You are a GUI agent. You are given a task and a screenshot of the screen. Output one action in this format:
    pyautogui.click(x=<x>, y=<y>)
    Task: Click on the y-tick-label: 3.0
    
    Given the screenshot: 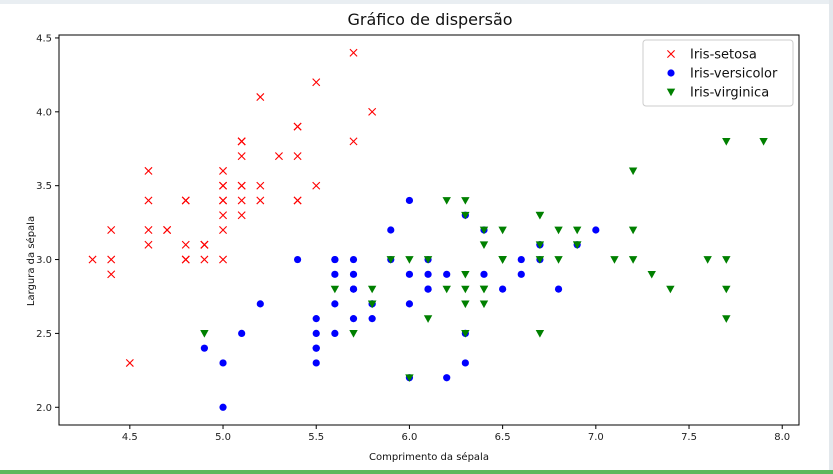 What is the action you would take?
    pyautogui.click(x=44, y=260)
    